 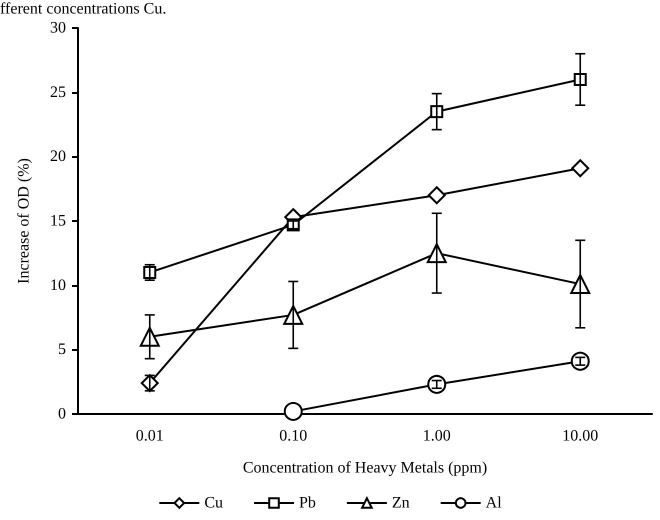 What do you see at coordinates (83, 9) in the screenshot?
I see `text: fferent concentrations Cu.` at bounding box center [83, 9].